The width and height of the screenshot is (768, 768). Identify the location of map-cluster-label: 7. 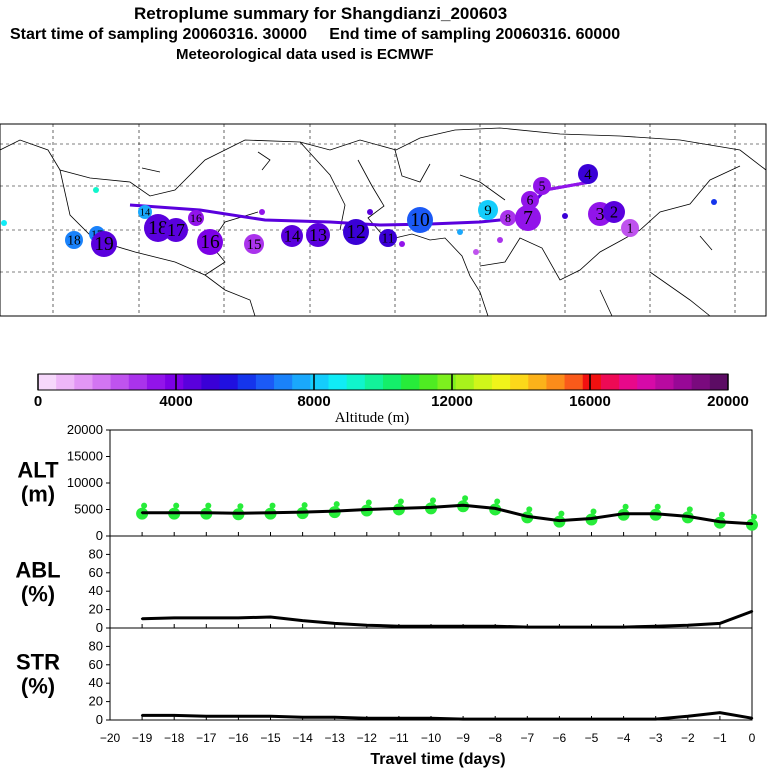
(528, 218).